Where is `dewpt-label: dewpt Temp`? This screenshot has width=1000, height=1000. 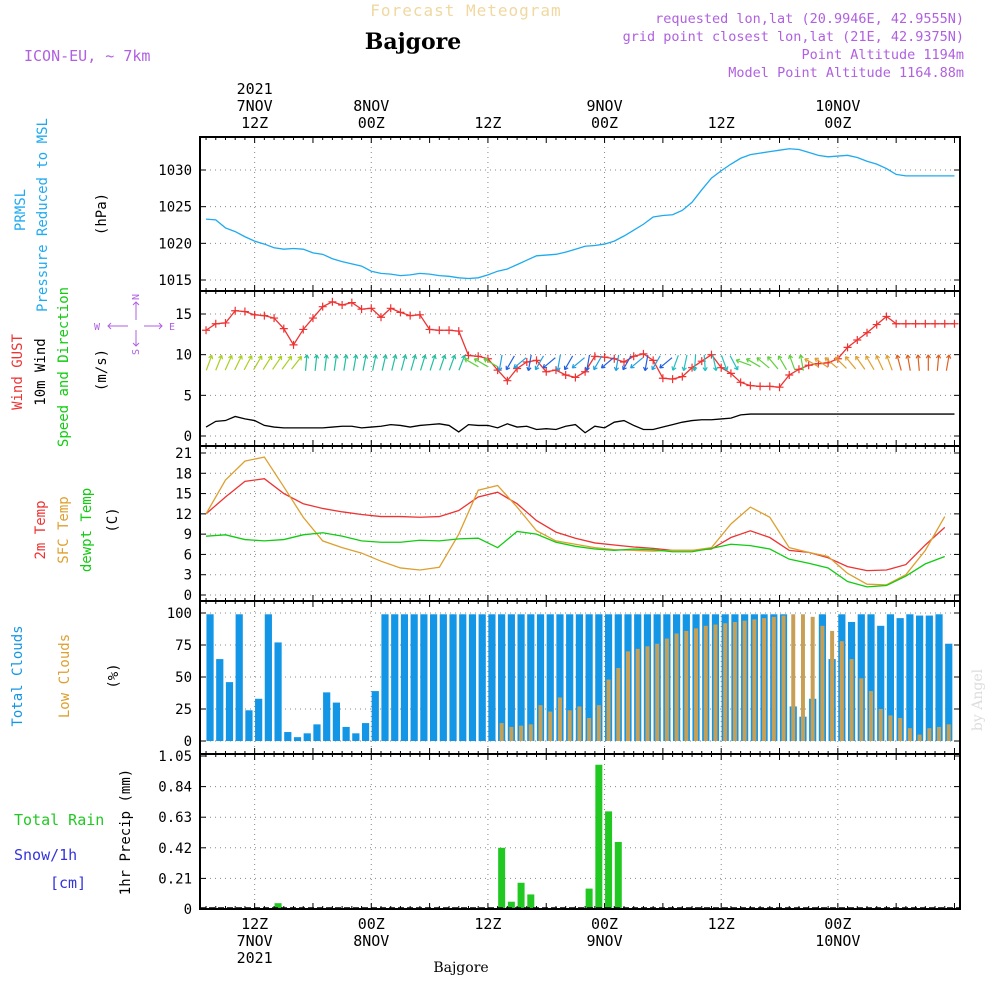 dewpt-label: dewpt Temp is located at coordinates (87, 530).